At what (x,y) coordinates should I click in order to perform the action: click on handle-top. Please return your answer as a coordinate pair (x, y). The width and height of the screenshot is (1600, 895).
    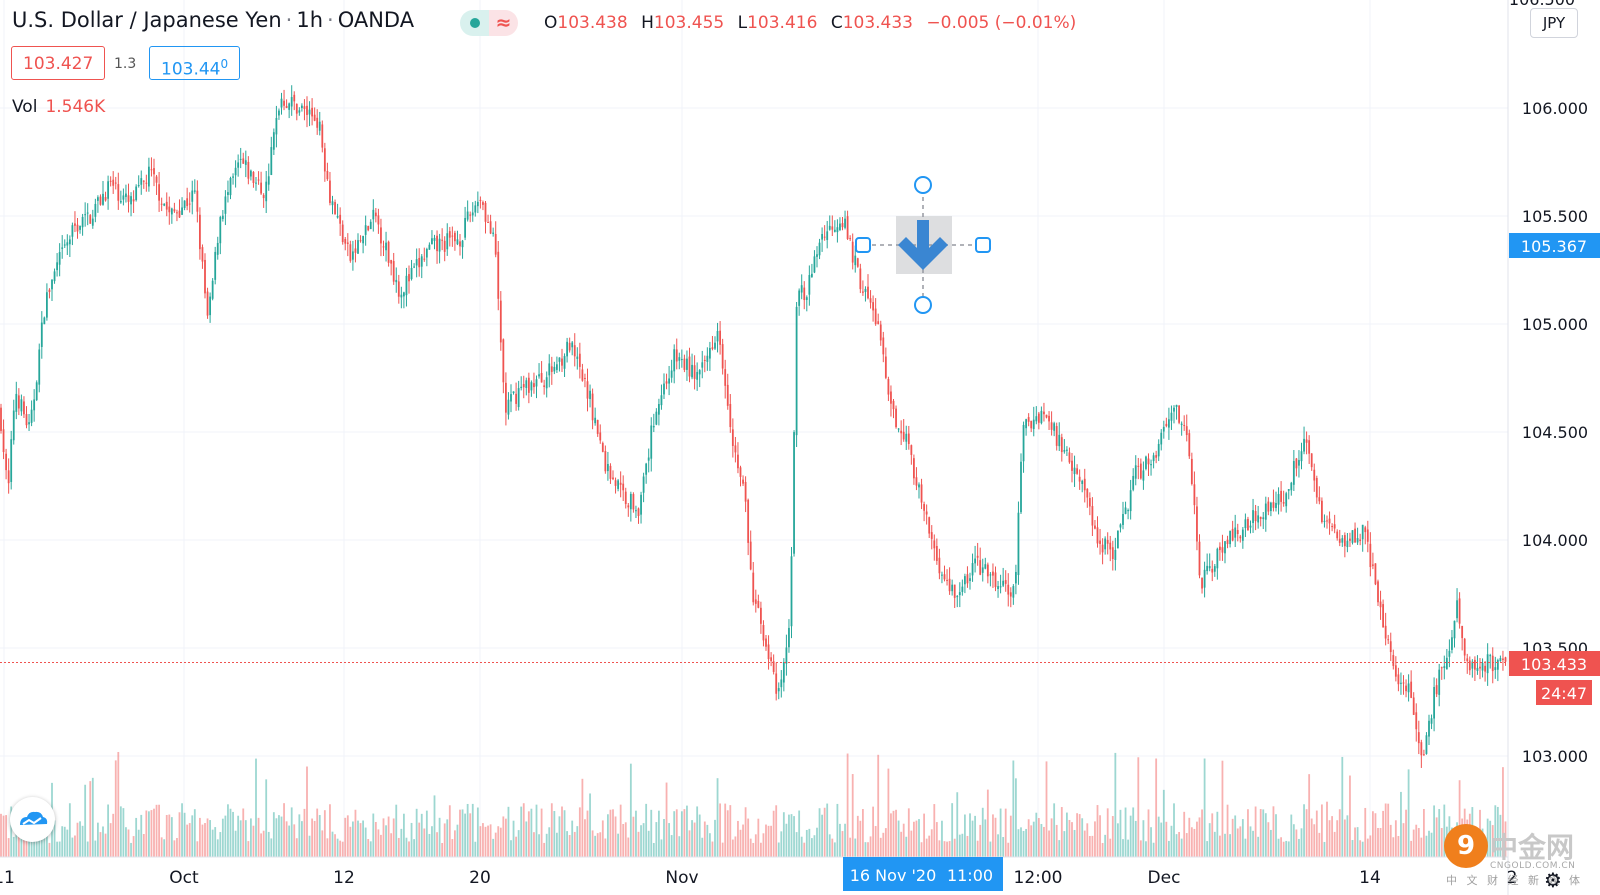
    Looking at the image, I should click on (923, 185).